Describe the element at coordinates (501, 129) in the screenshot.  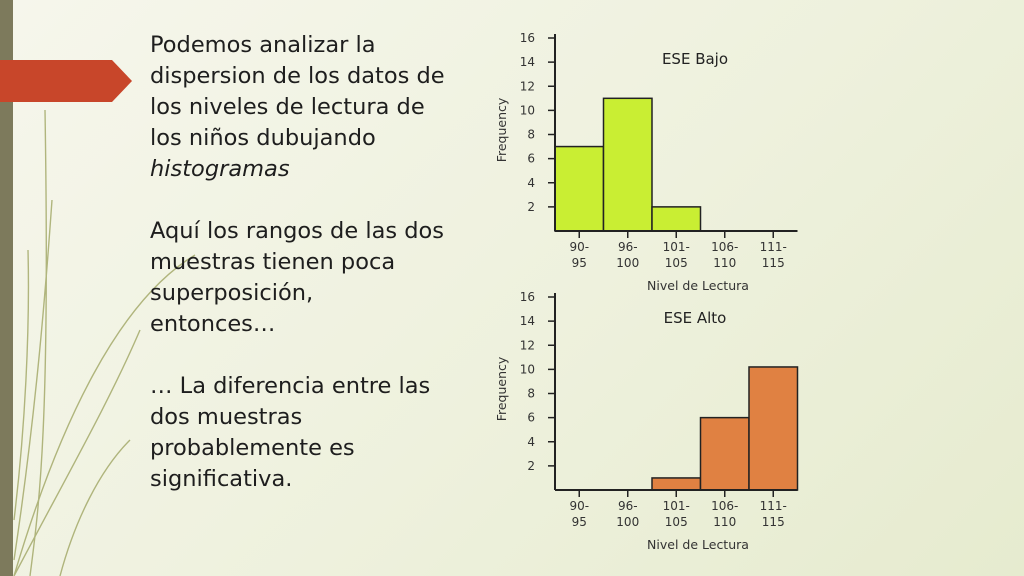
I see `bajo-ylabel: Frequency` at that location.